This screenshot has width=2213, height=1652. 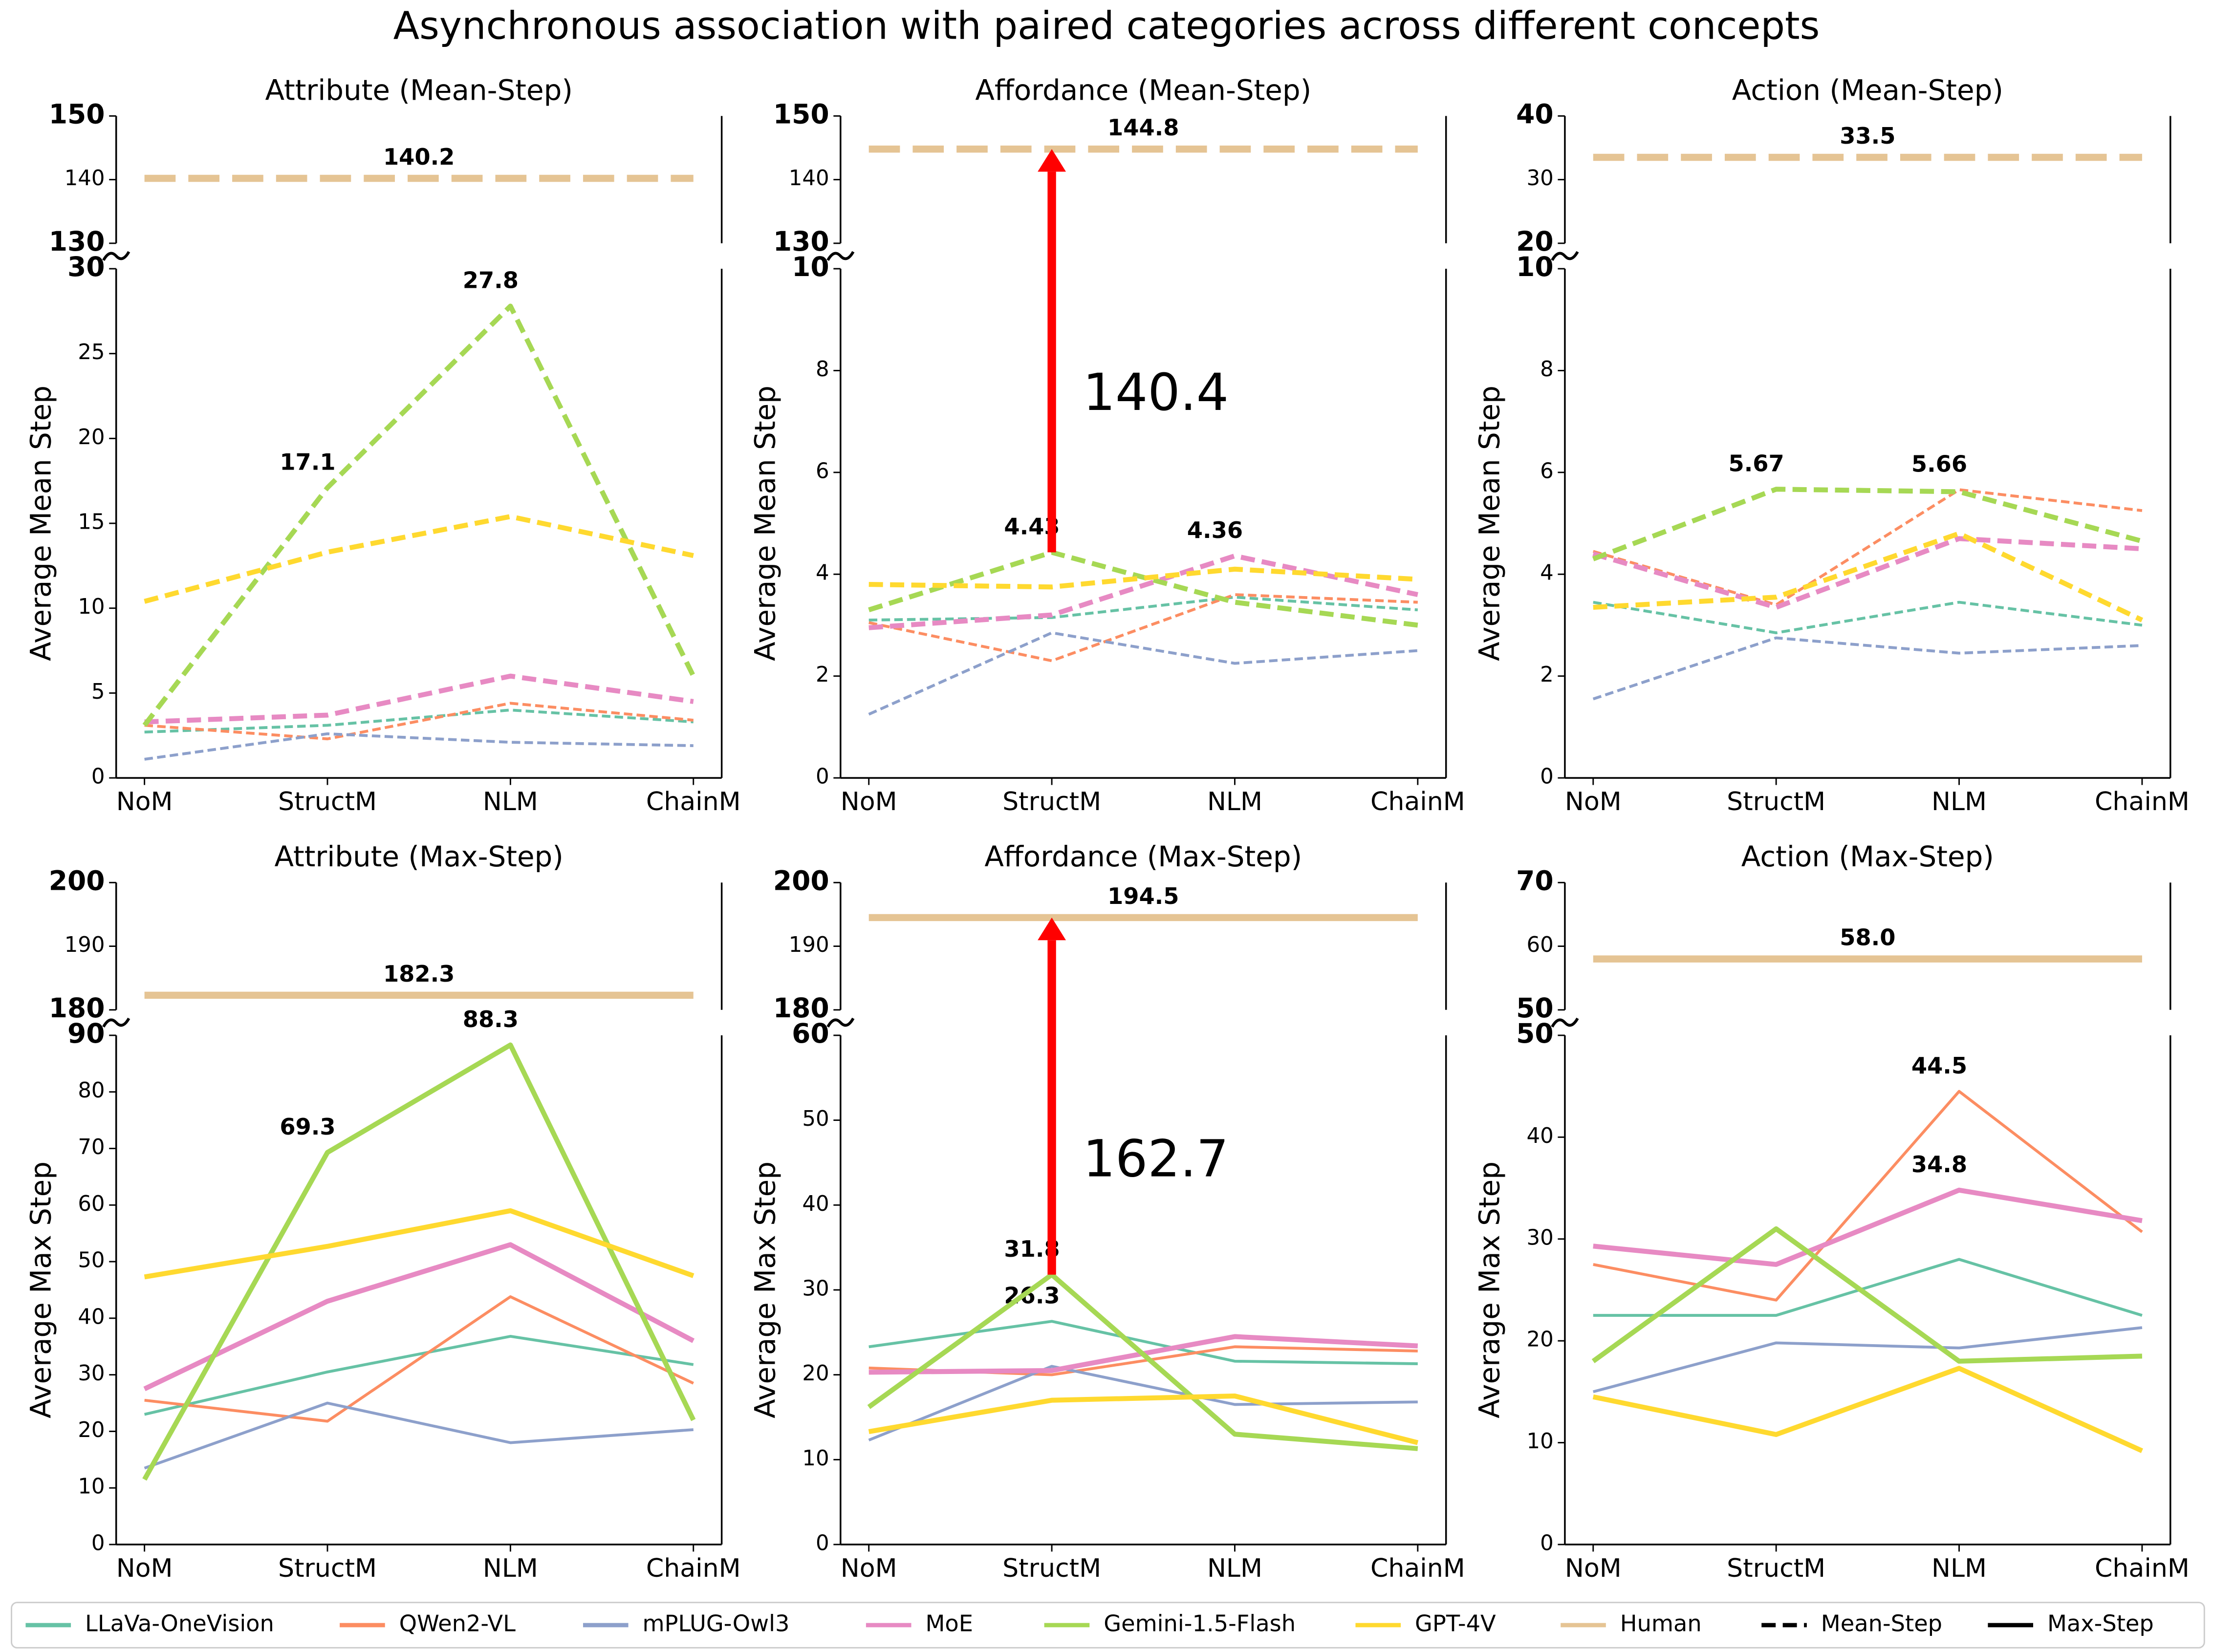 I want to click on legend-box, so click(x=1108, y=1626).